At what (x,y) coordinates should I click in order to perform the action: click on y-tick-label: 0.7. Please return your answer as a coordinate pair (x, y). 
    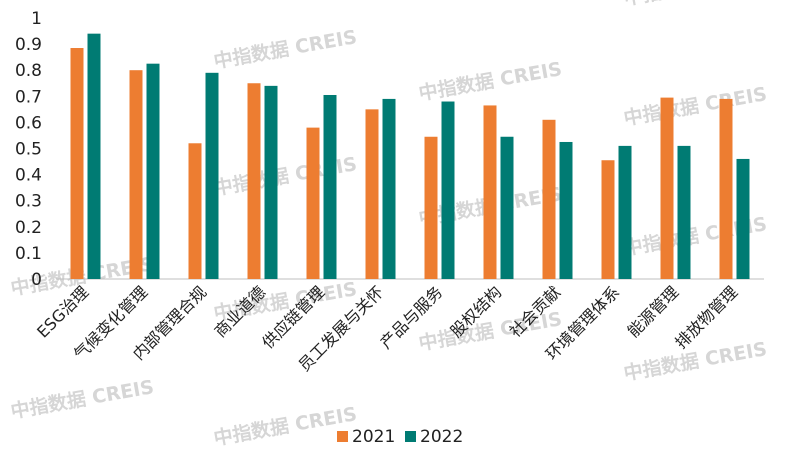
    Looking at the image, I should click on (28, 97).